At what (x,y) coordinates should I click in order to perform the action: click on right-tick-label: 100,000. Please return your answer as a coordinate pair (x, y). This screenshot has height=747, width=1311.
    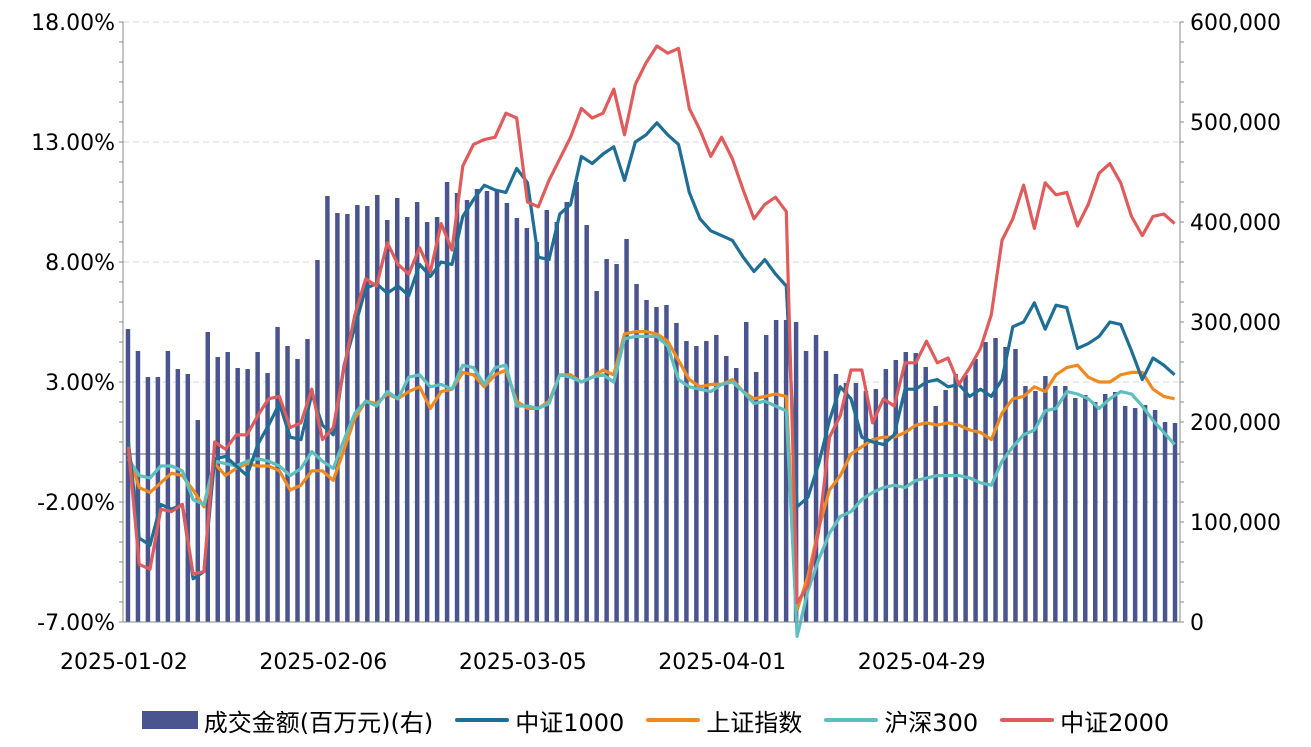
    Looking at the image, I should click on (1235, 523).